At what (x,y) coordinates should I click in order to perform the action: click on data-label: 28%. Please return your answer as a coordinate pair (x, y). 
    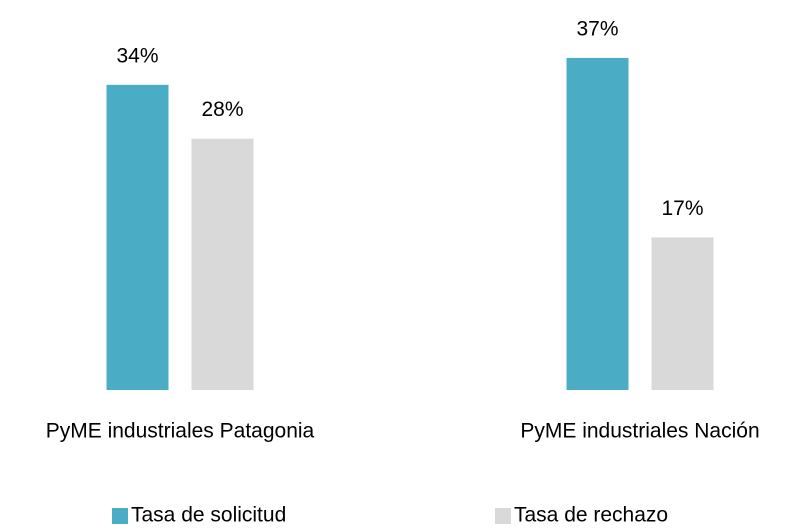
    Looking at the image, I should click on (222, 109).